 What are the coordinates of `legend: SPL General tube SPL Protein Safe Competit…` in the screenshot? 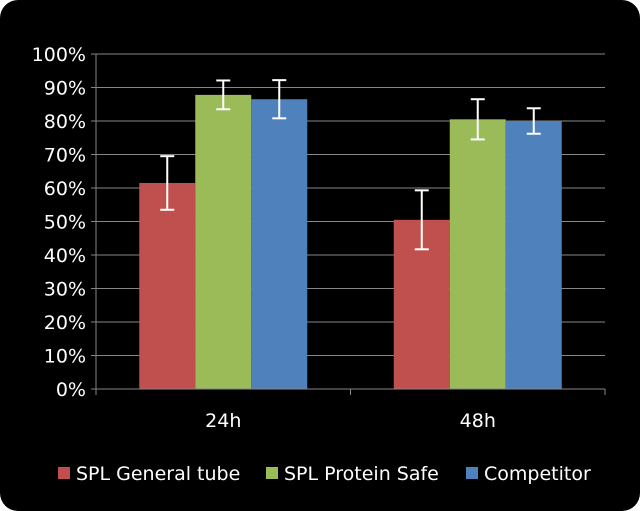 It's located at (324, 474).